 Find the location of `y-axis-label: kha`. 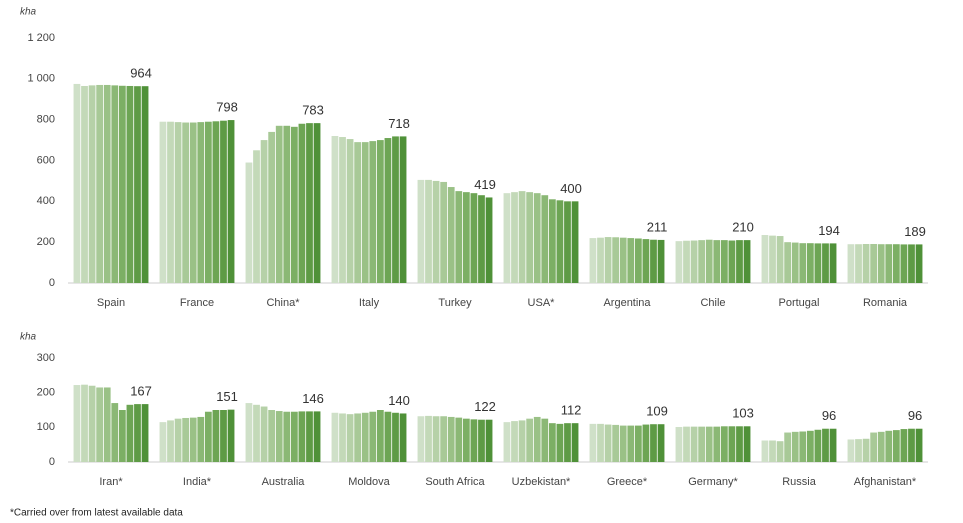

y-axis-label: kha is located at coordinates (28, 12).